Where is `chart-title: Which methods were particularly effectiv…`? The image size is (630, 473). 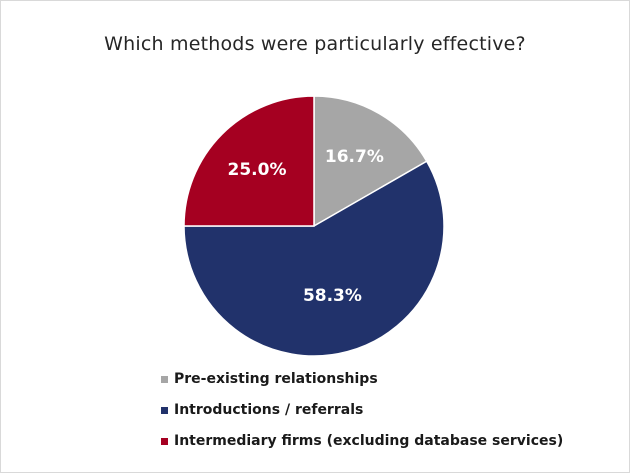
chart-title: Which methods were particularly effectiv… is located at coordinates (315, 44).